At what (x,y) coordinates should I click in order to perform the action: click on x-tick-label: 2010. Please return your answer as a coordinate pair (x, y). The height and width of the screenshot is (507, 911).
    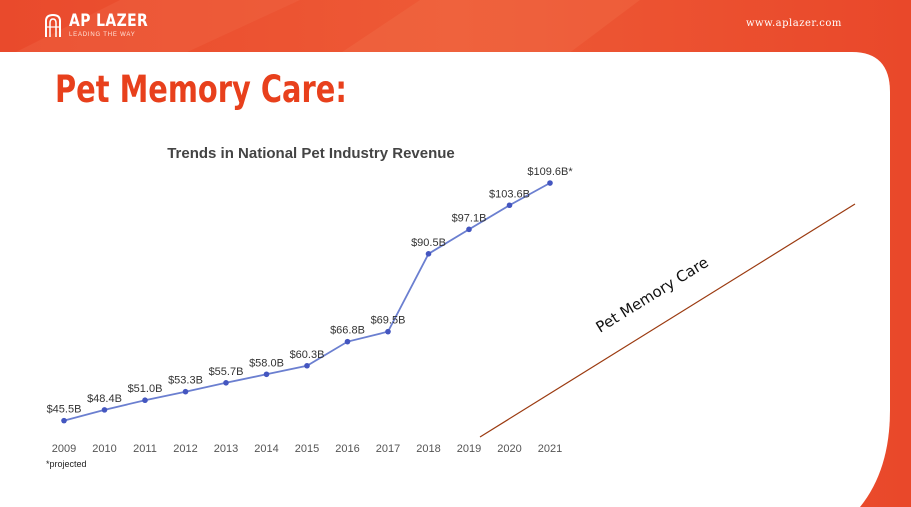
    Looking at the image, I should click on (104, 449).